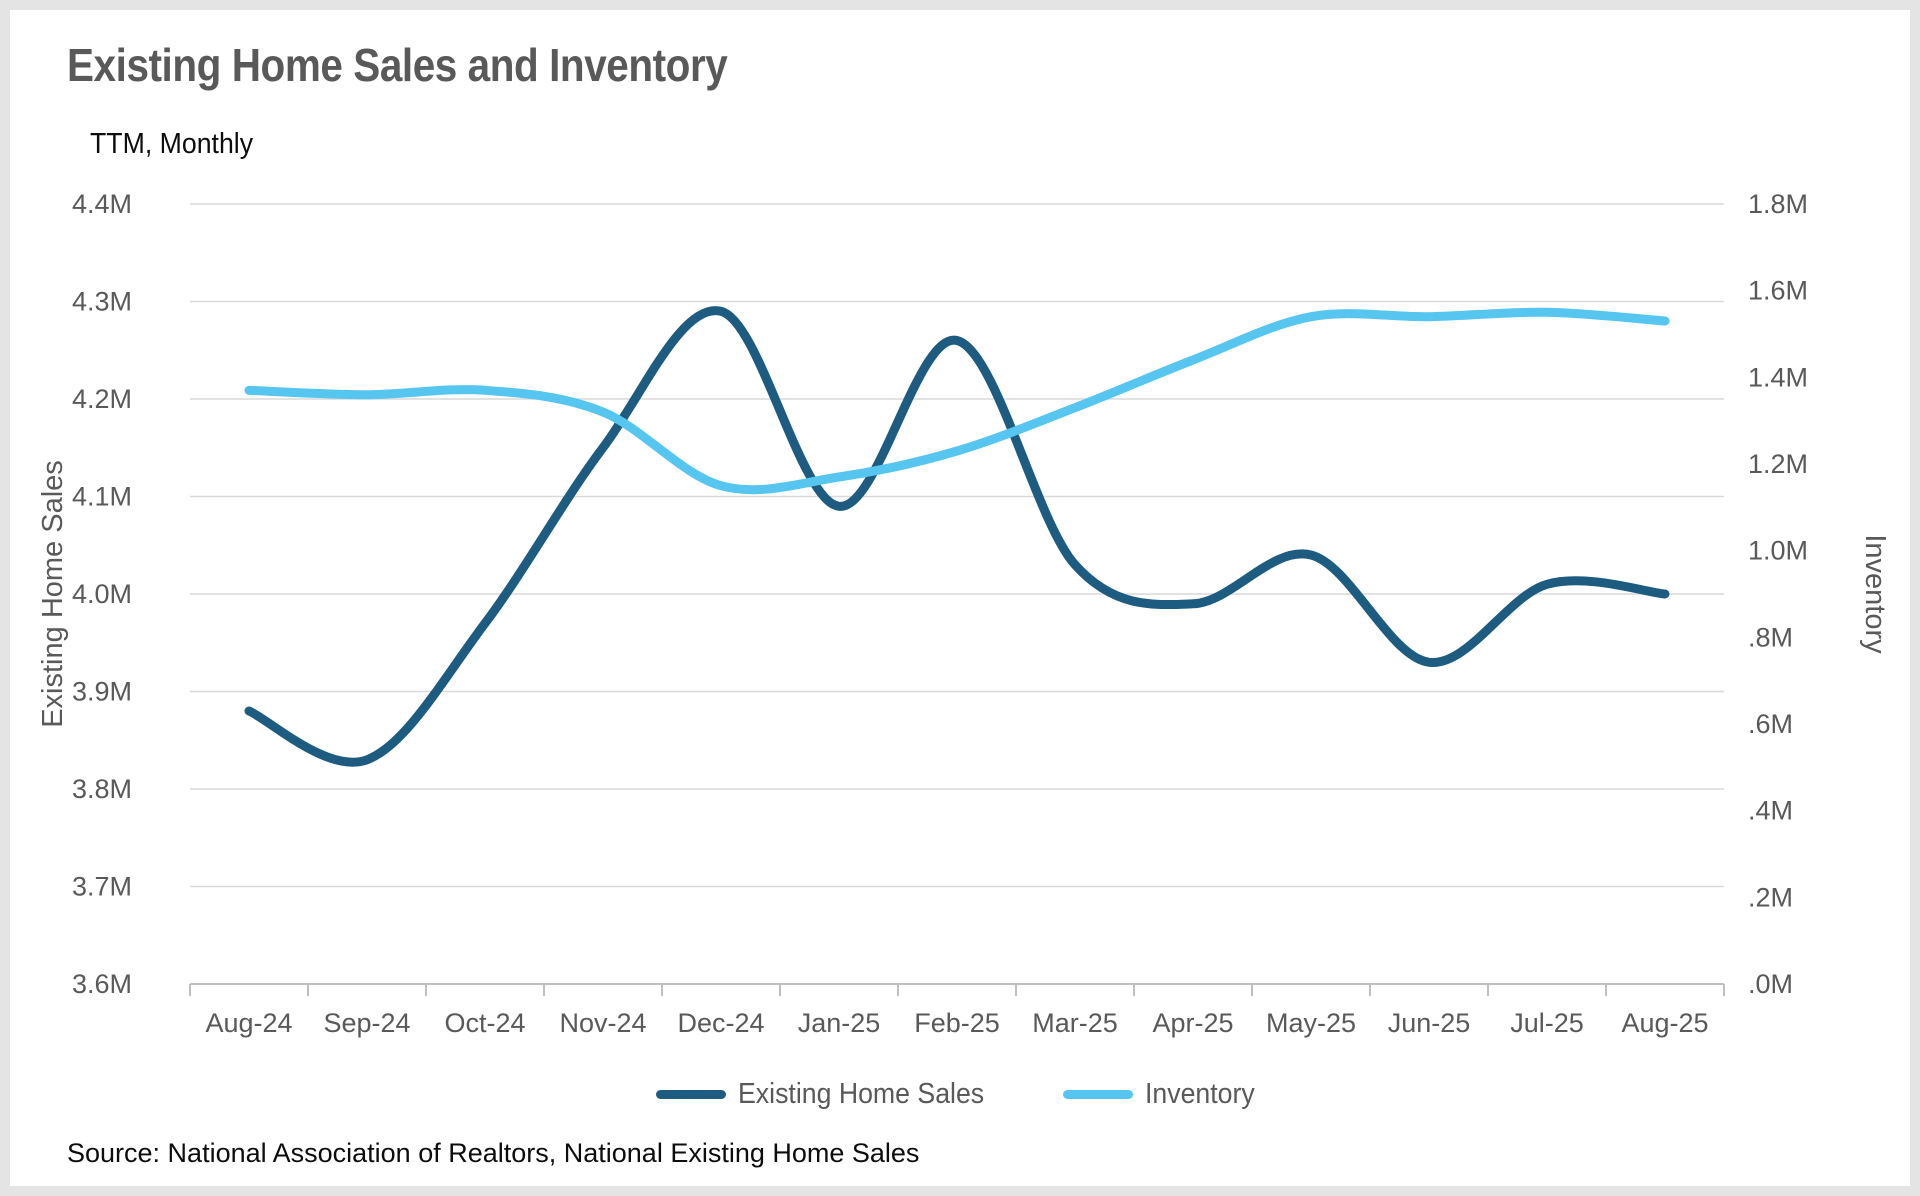  I want to click on legend-item: Inventory, so click(1163, 1094).